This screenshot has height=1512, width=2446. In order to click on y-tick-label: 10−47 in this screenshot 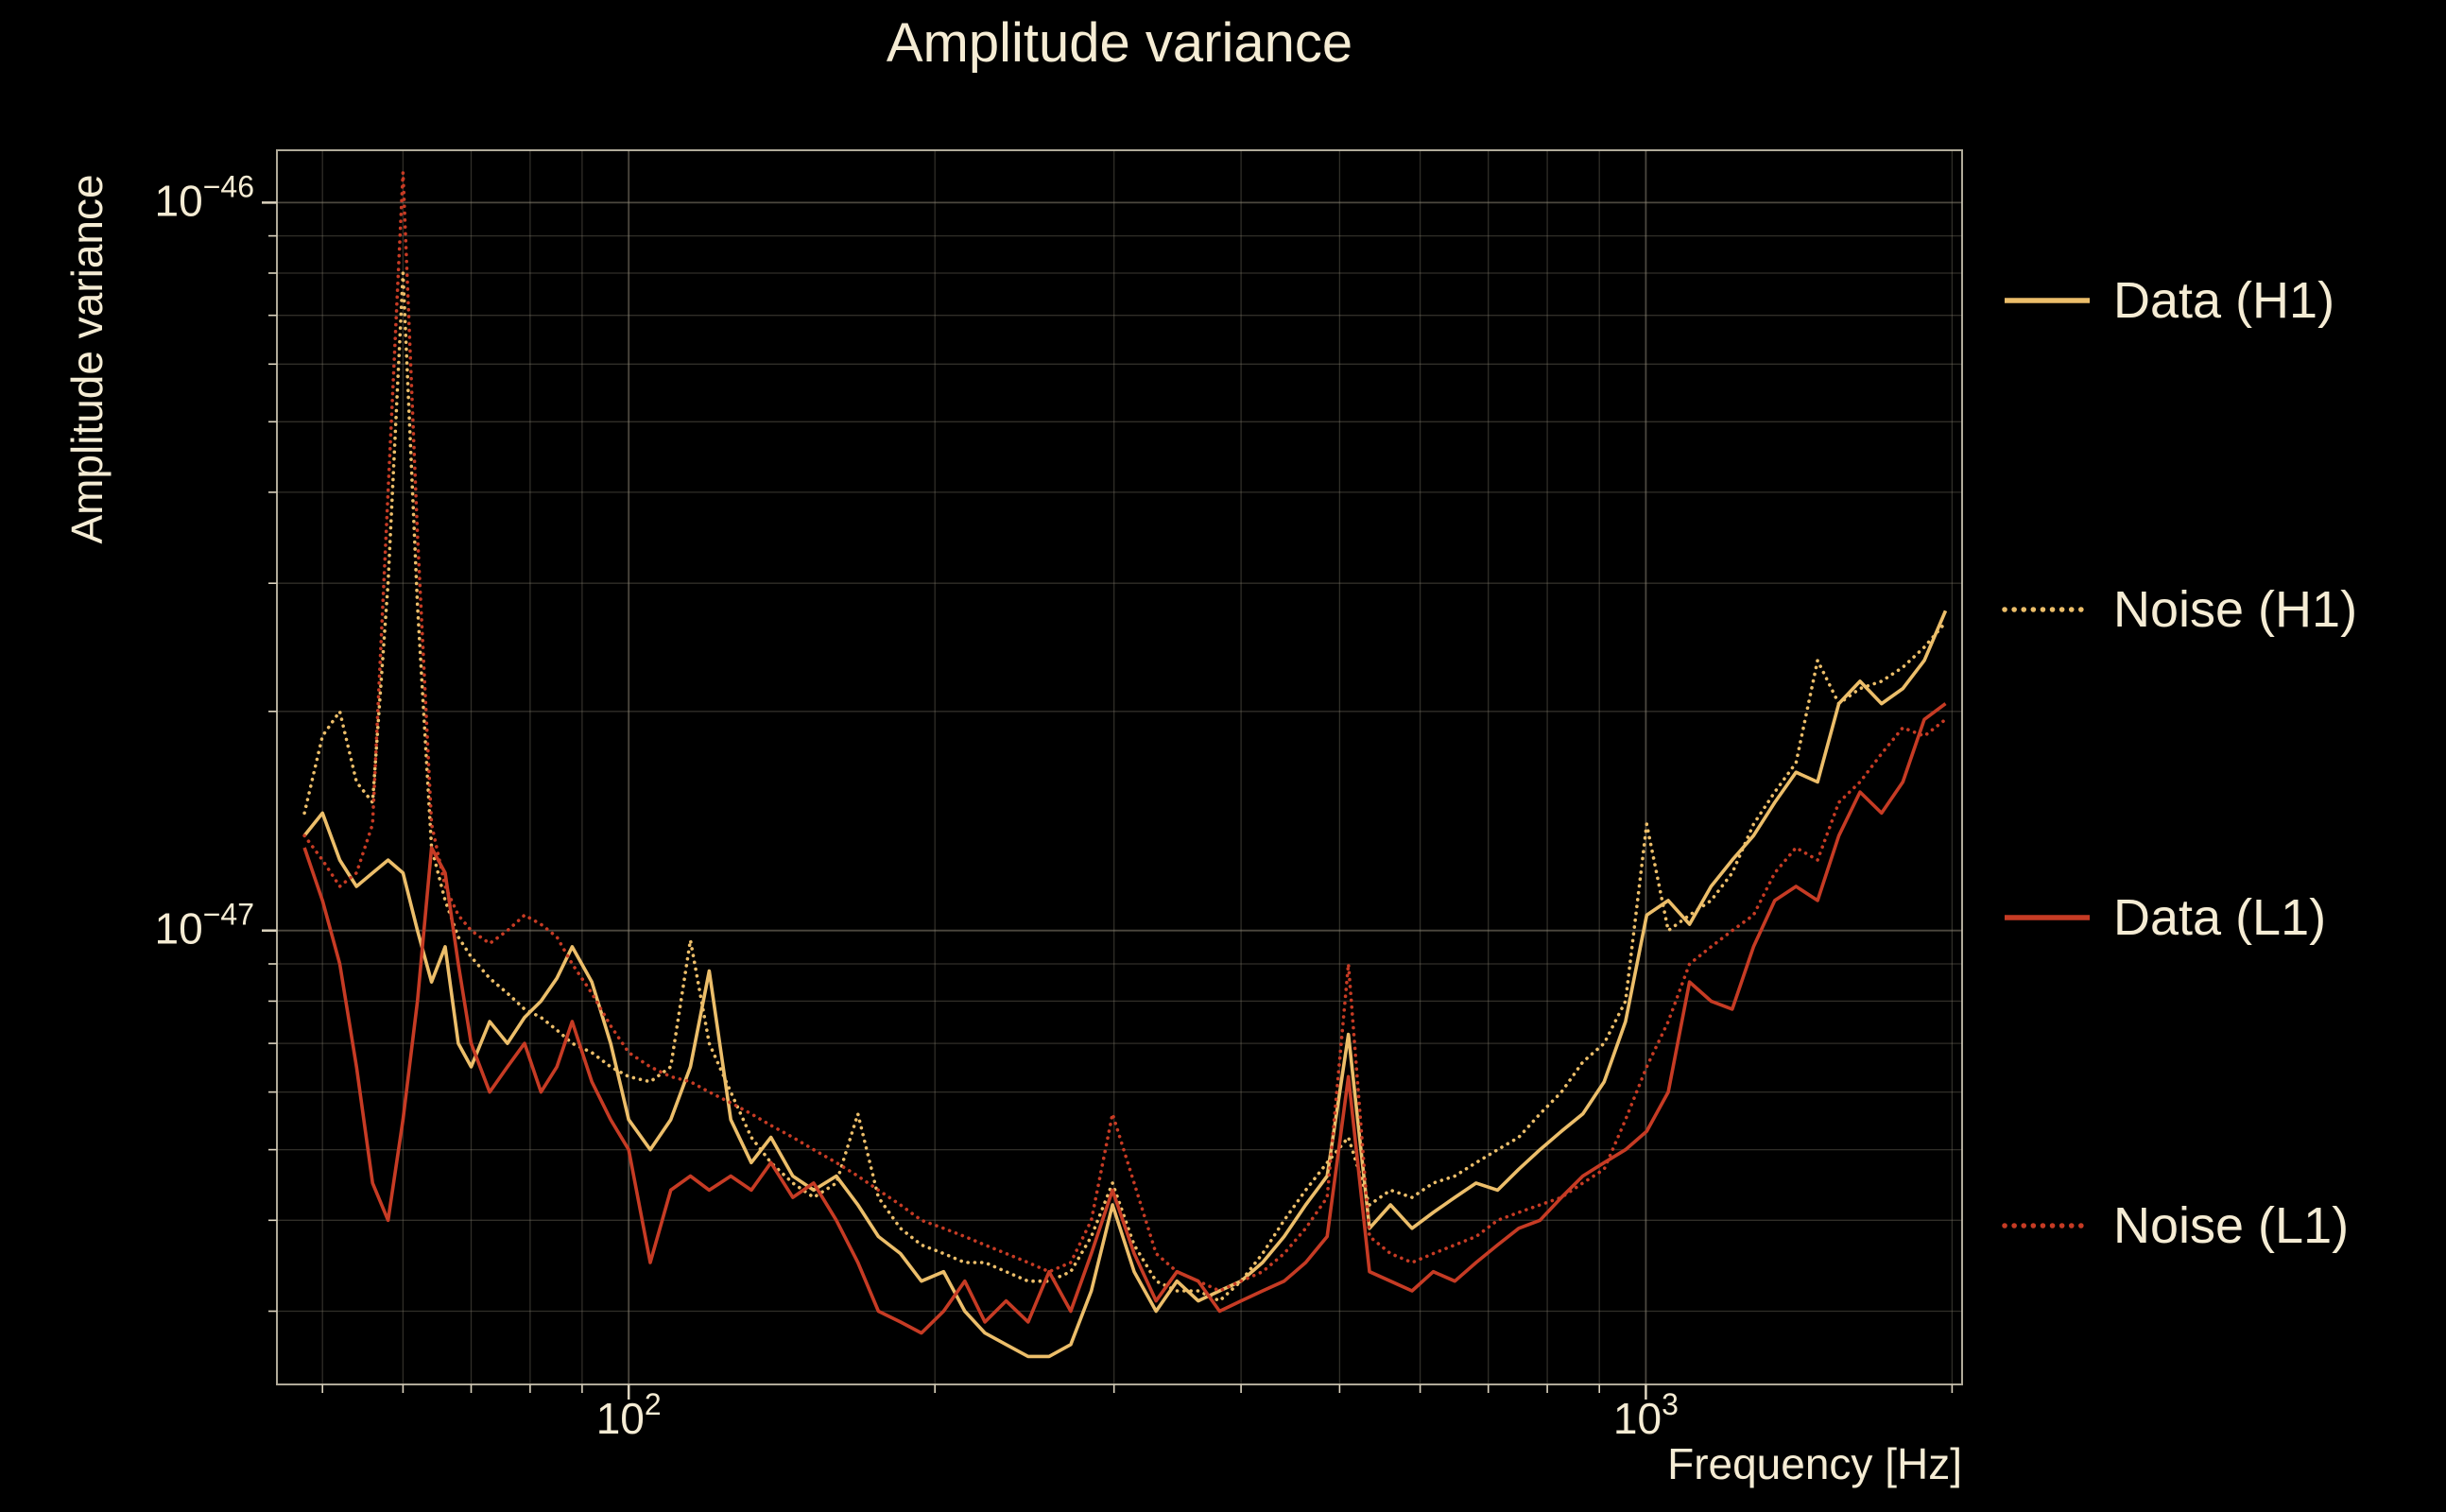, I will do `click(205, 926)`.